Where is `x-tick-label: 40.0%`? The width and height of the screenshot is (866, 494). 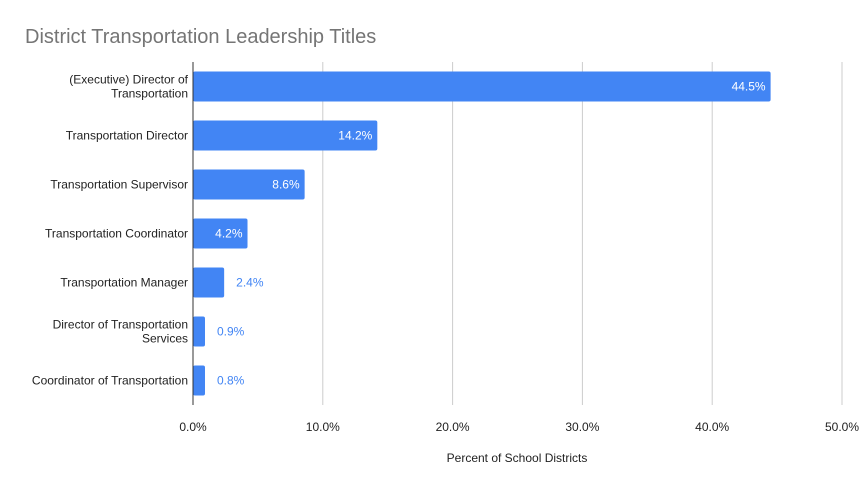 x-tick-label: 40.0% is located at coordinates (712, 427).